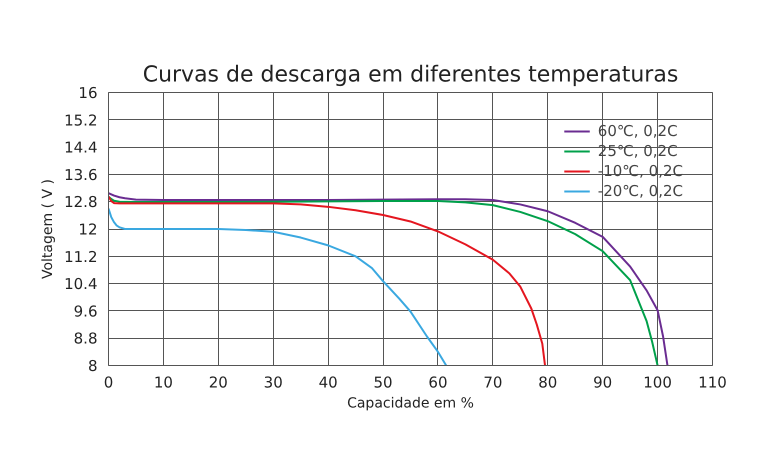  I want to click on y-axis-title: Voltagem ( V ), so click(48, 228).